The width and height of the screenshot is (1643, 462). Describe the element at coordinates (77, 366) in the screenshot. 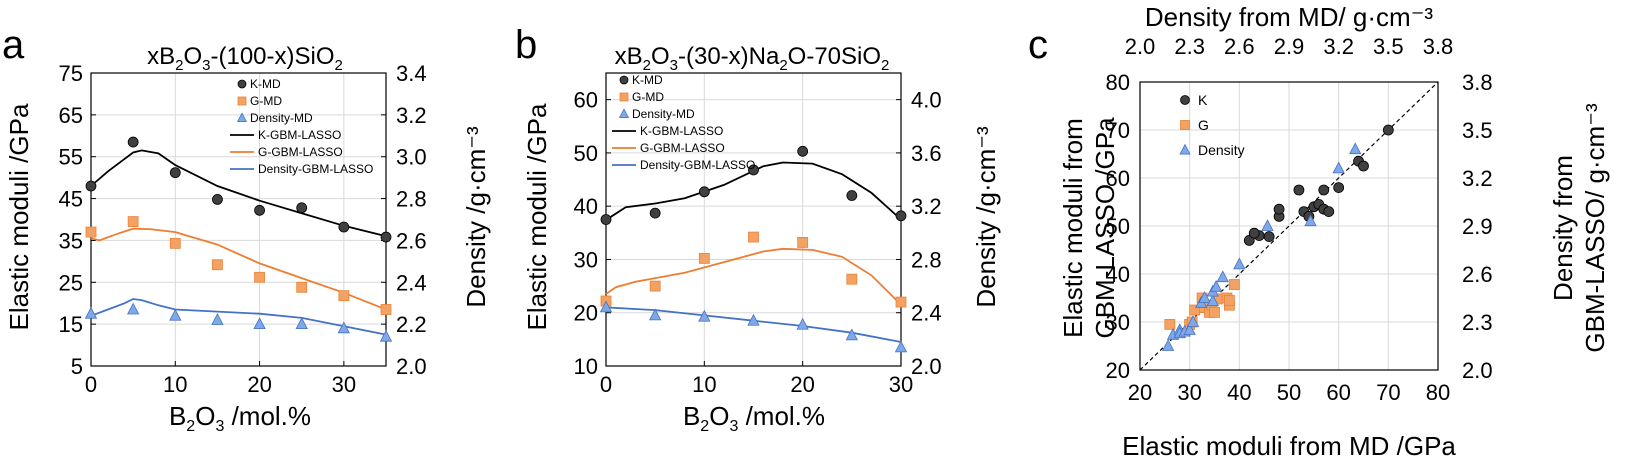

I see `panel-a-ytick-left-label: 5` at that location.